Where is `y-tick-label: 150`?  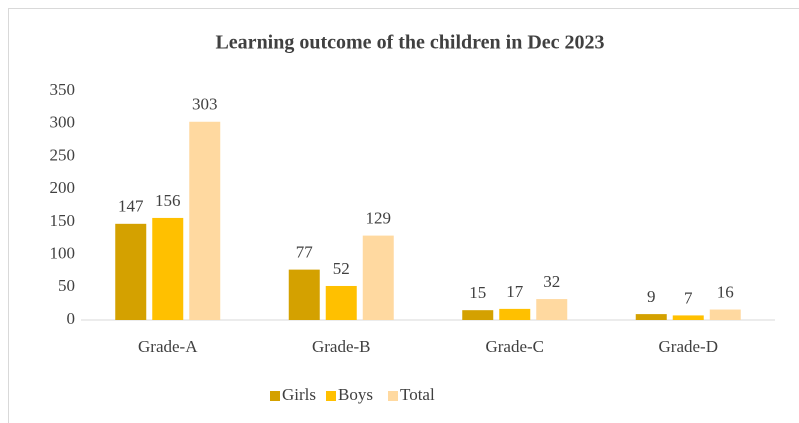 y-tick-label: 150 is located at coordinates (63, 220).